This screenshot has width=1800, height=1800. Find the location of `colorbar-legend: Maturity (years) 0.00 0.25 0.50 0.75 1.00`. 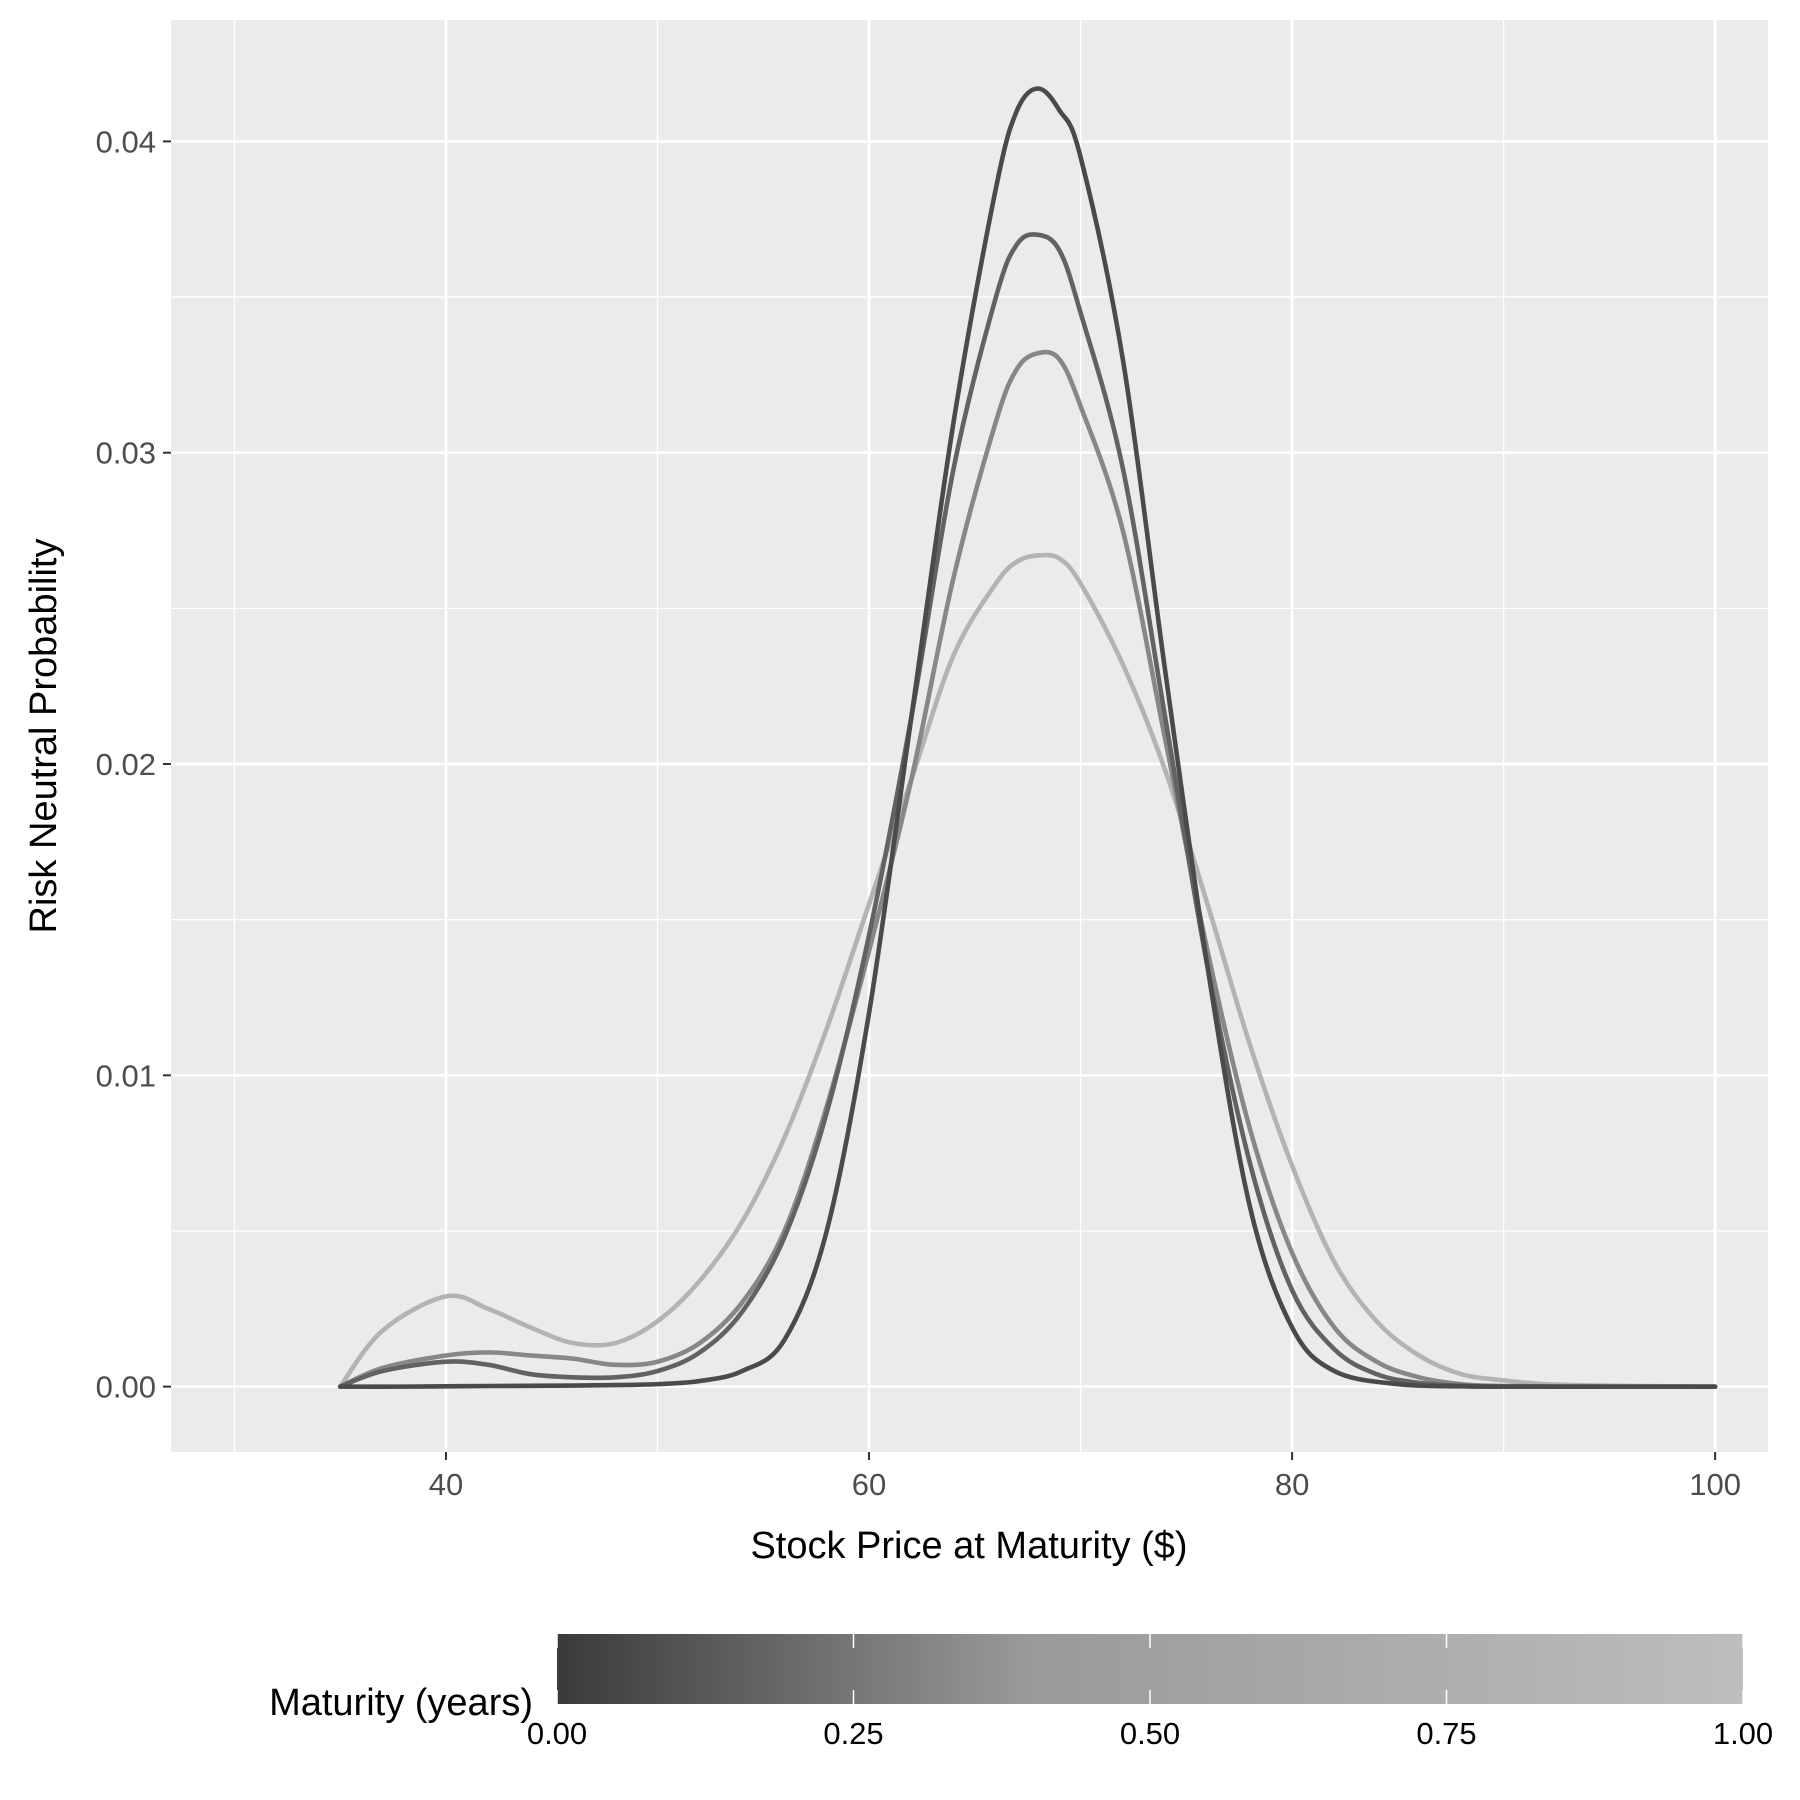

colorbar-legend: Maturity (years) 0.00 0.25 0.50 0.75 1.00 is located at coordinates (1021, 1692).